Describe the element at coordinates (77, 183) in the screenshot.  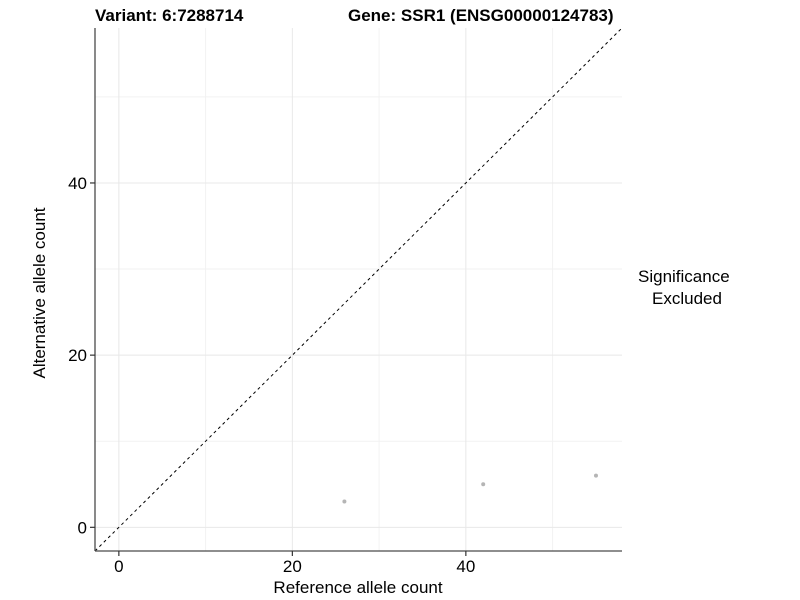
I see `y-tick-label: 40` at that location.